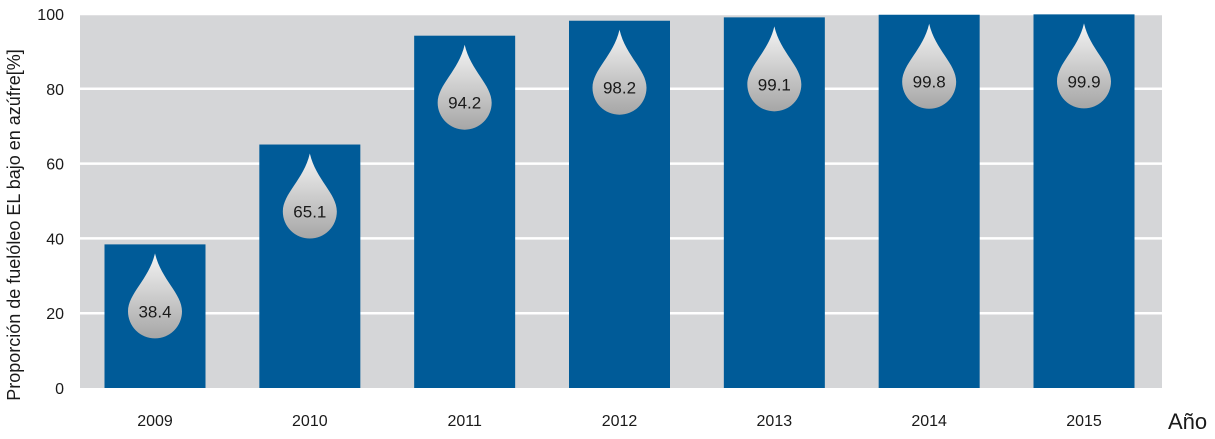 This screenshot has width=1215, height=439. I want to click on x-tick-label-2014: 2014, so click(929, 421).